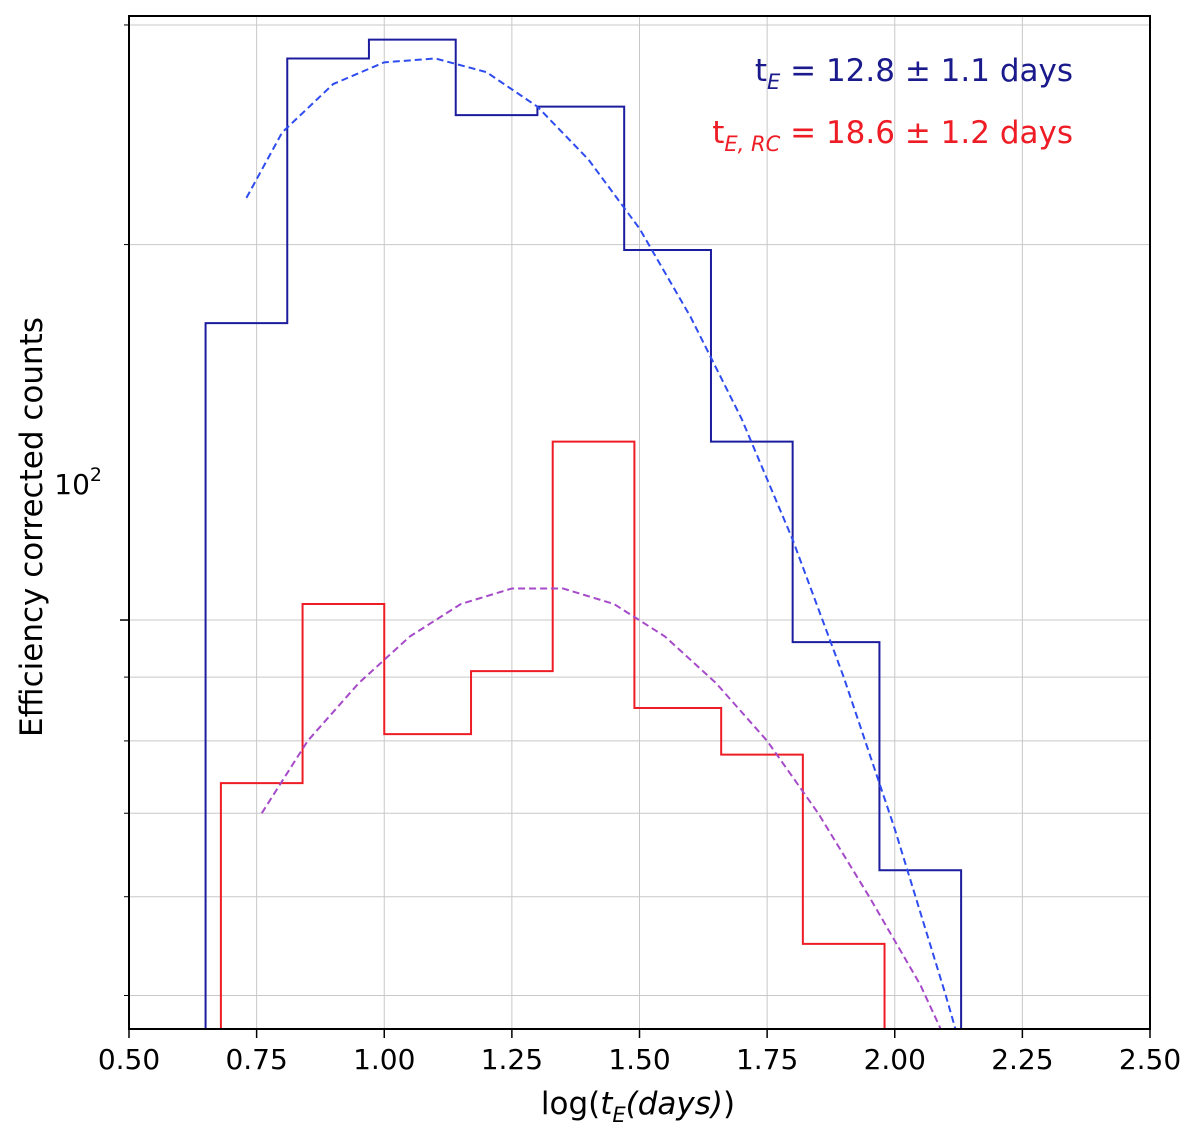 Image resolution: width=1204 pixels, height=1140 pixels. What do you see at coordinates (639, 1059) in the screenshot?
I see `x-tick-label: 1.50` at bounding box center [639, 1059].